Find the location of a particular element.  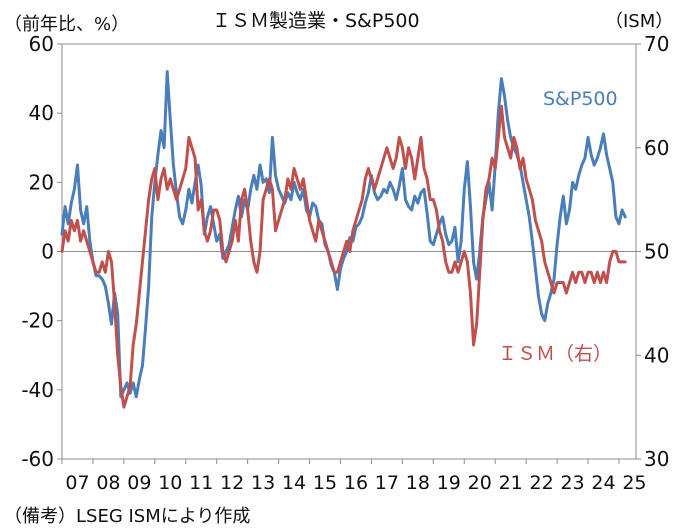

x-tick-label: 08 is located at coordinates (108, 483).